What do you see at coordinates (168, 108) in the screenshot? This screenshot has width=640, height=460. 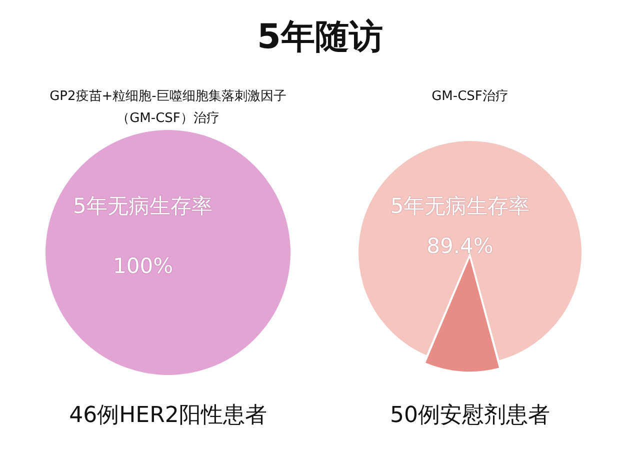 I see `chart-subtitle: GP2疫苗+粒细胞-巨噬细胞集落刺激因子（GM-CSF）治疗` at bounding box center [168, 108].